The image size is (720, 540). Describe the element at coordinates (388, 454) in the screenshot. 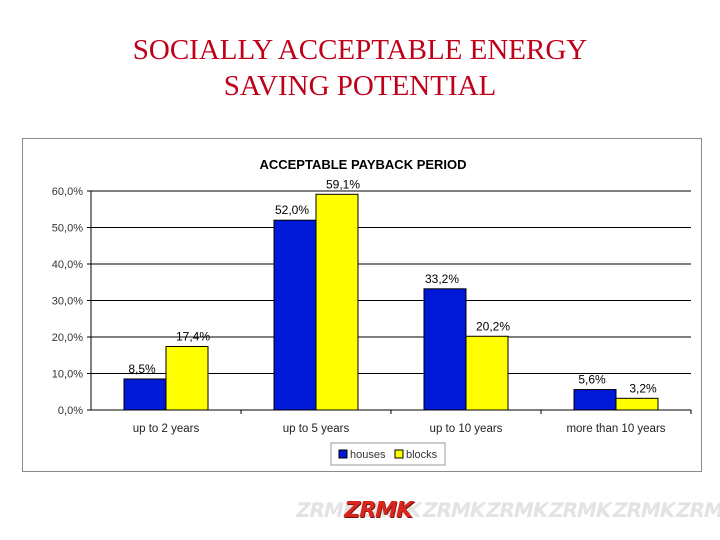

I see `legend-box` at that location.